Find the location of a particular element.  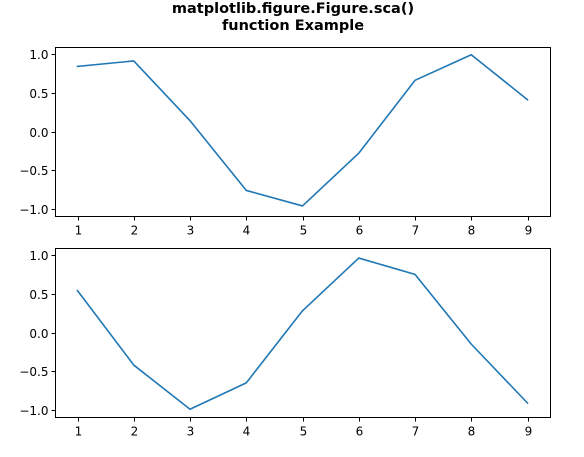

subplot-1-ytick-label: −1.0 is located at coordinates (33, 210).